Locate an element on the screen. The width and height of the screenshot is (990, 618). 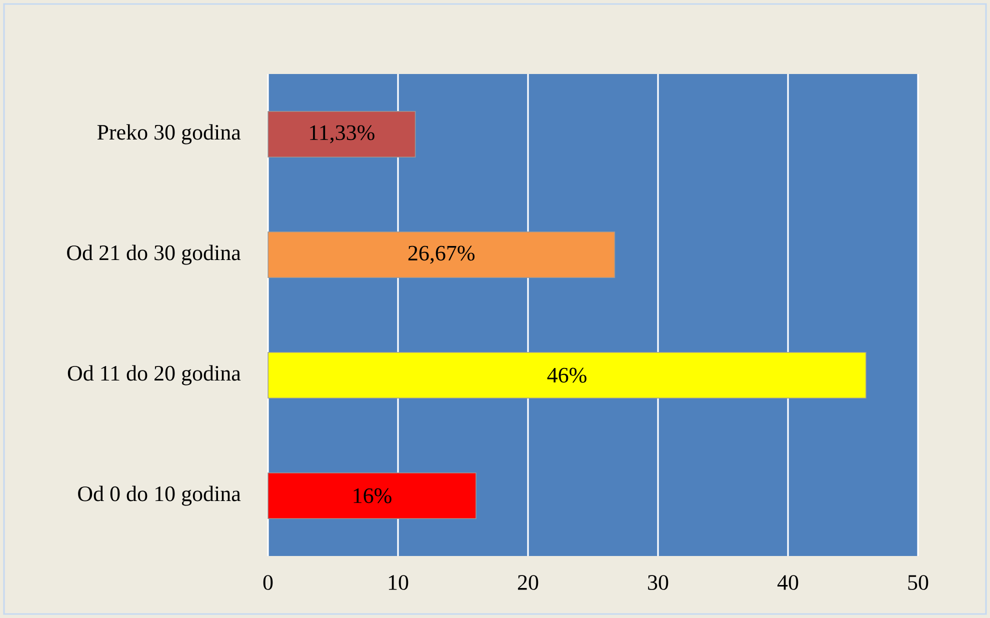
data-label: 16% is located at coordinates (373, 496).